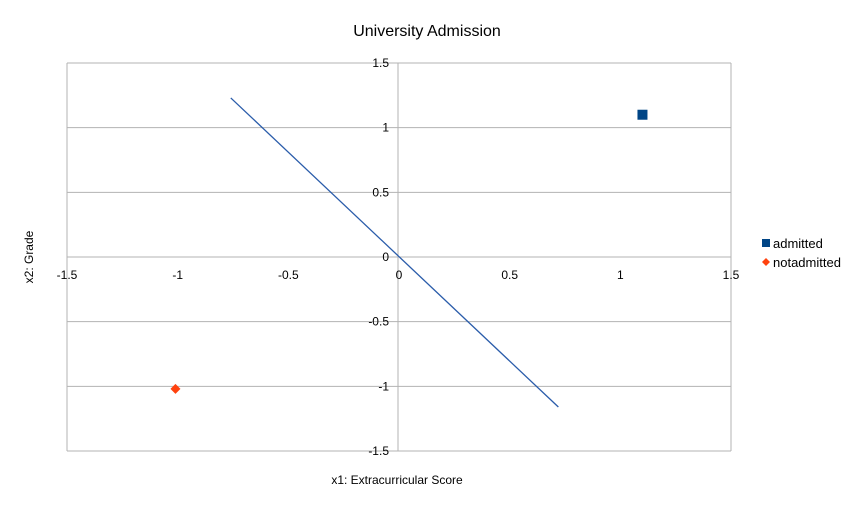 The image size is (854, 506). What do you see at coordinates (383, 386) in the screenshot?
I see `y-tick-label: -1` at bounding box center [383, 386].